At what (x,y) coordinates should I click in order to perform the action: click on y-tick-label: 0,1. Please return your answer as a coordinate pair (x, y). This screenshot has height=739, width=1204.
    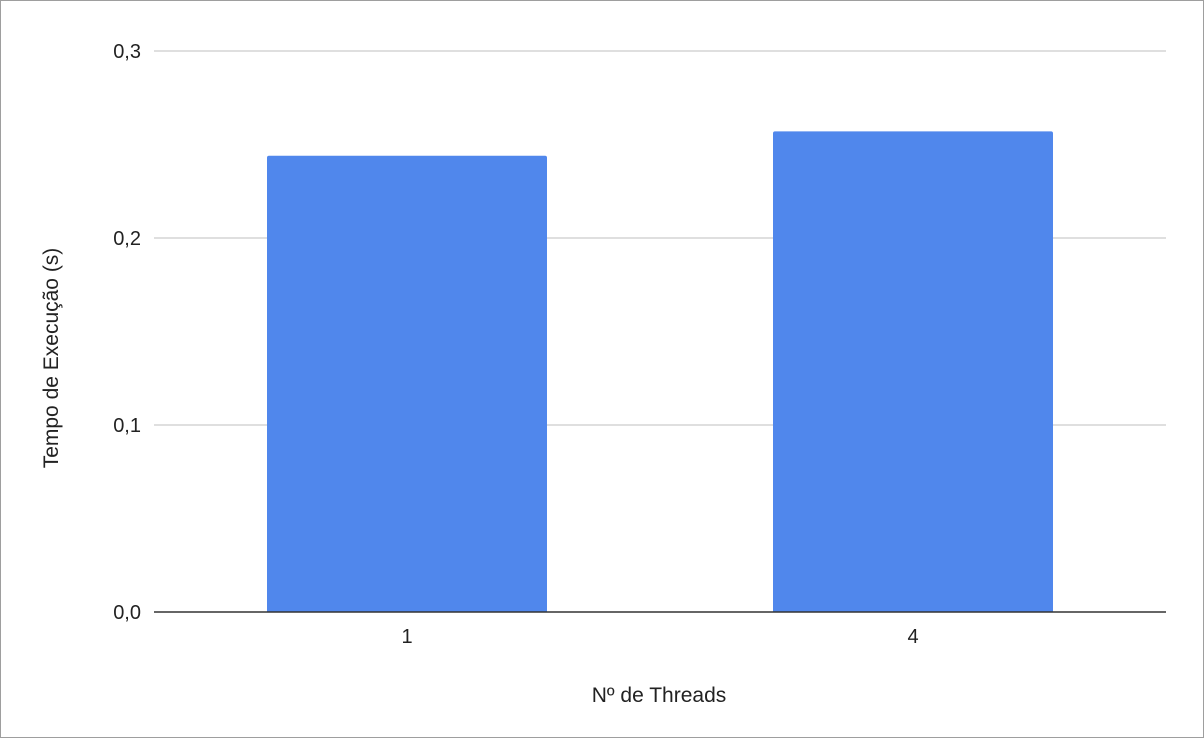
    Looking at the image, I should click on (127, 426).